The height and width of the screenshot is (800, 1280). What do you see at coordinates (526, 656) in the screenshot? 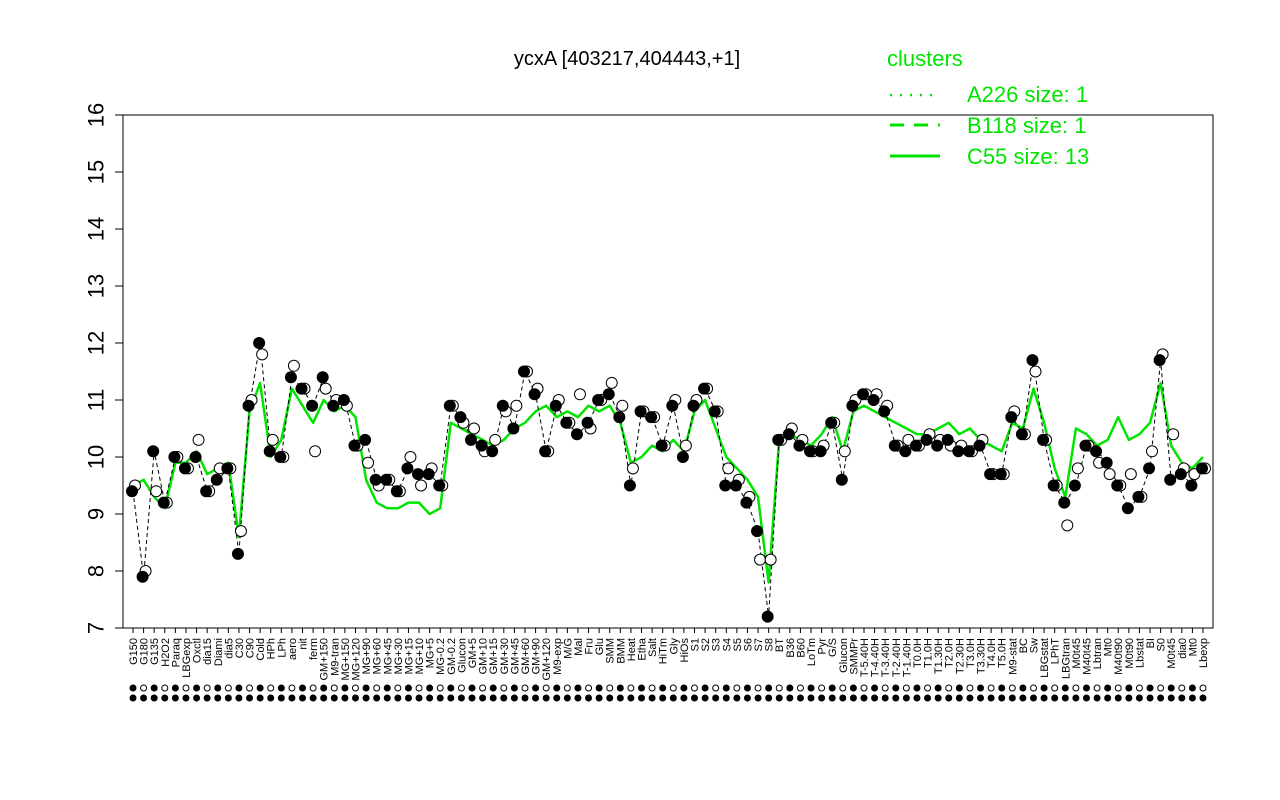
I see `x-tick-label: GM+60` at bounding box center [526, 656].